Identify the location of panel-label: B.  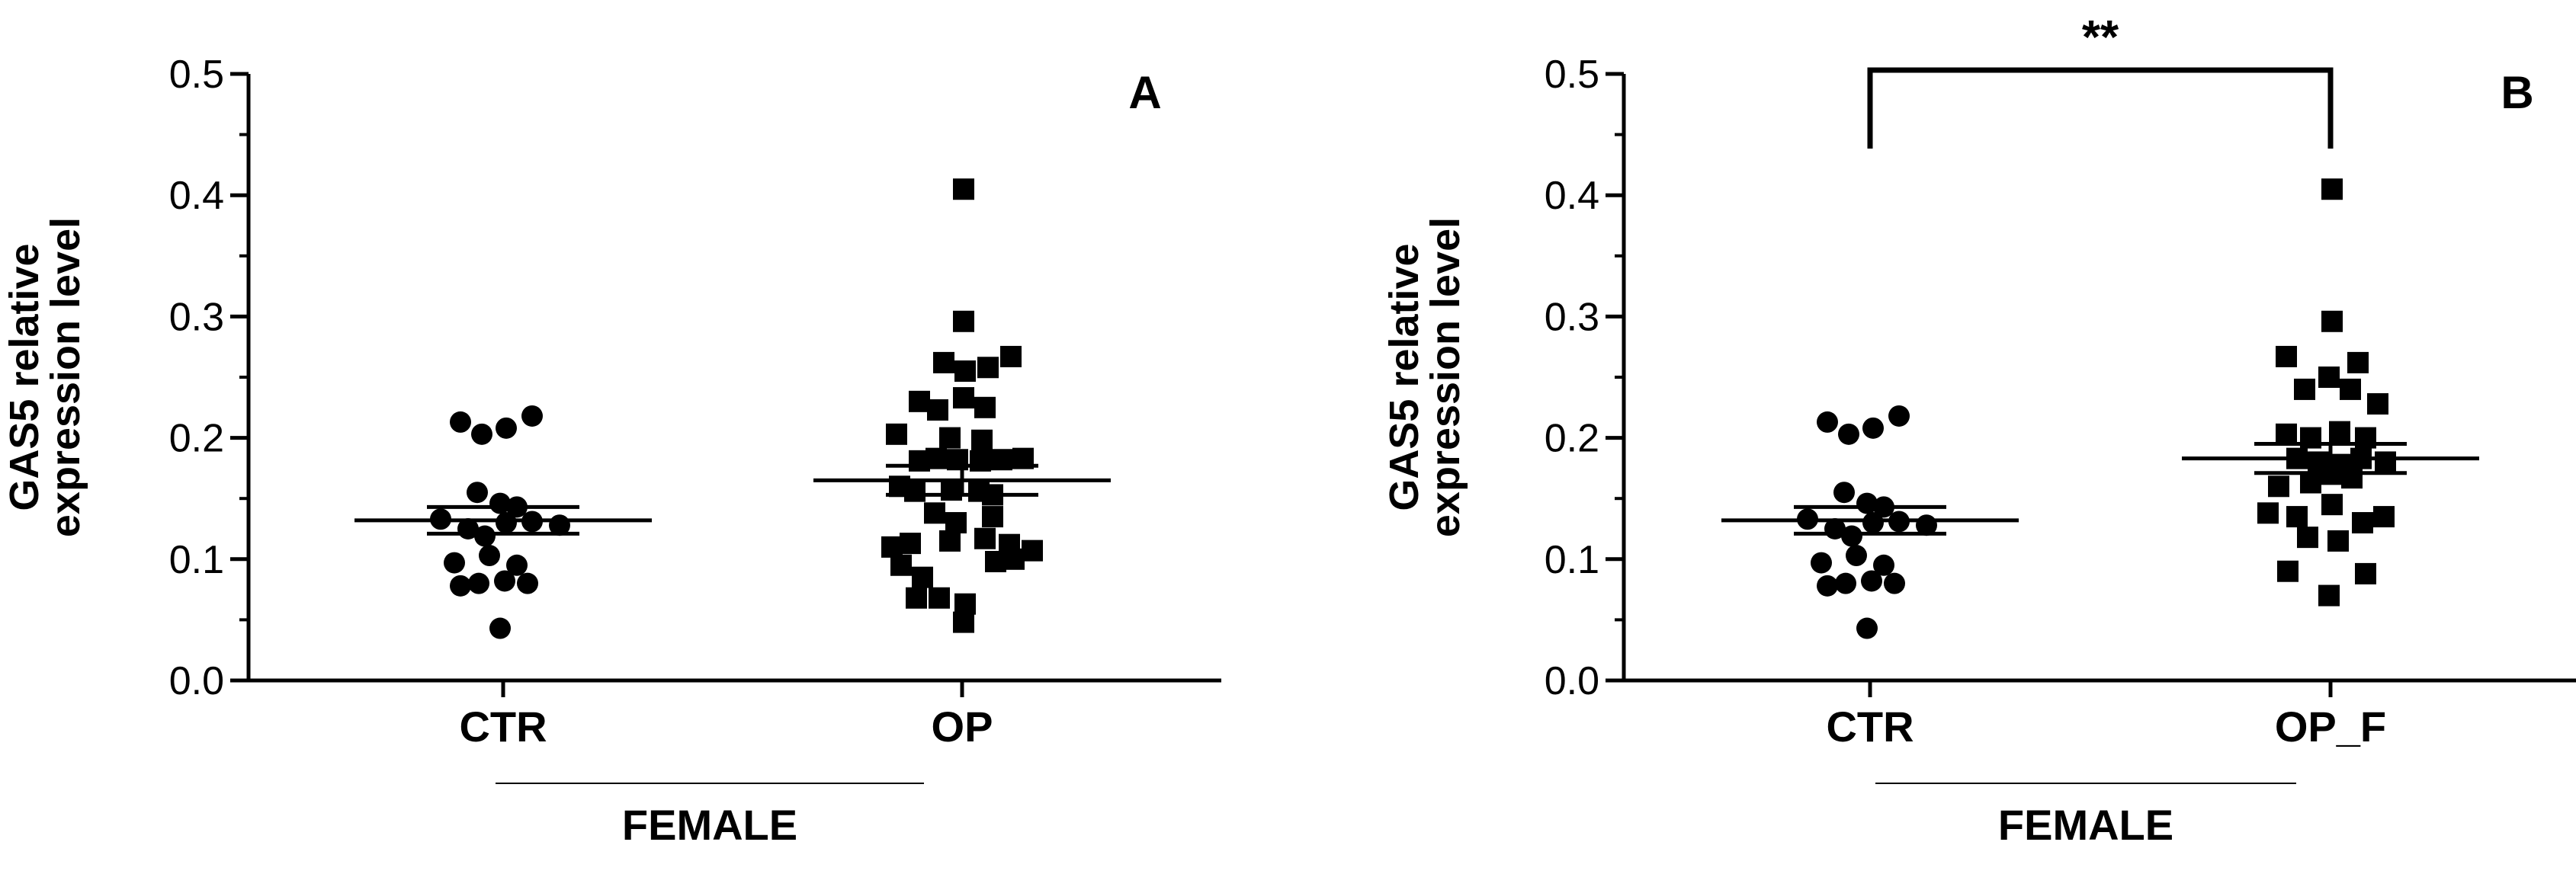
(2517, 92).